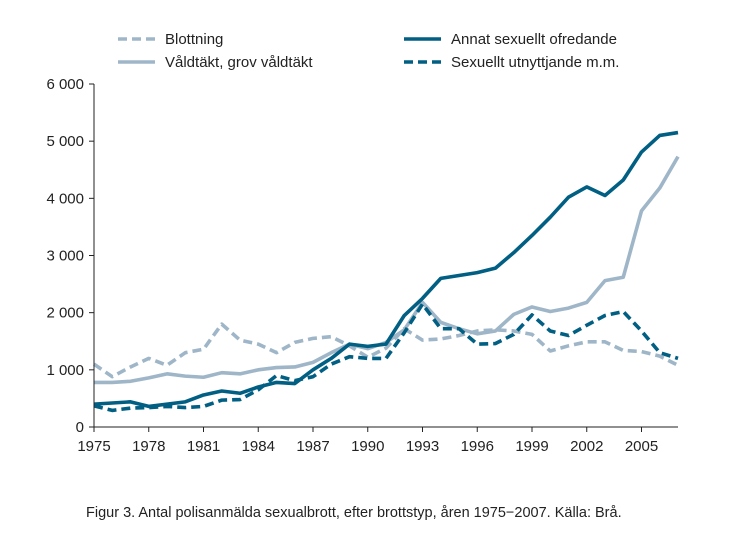  Describe the element at coordinates (65, 313) in the screenshot. I see `y-tick-label: 2 000` at that location.